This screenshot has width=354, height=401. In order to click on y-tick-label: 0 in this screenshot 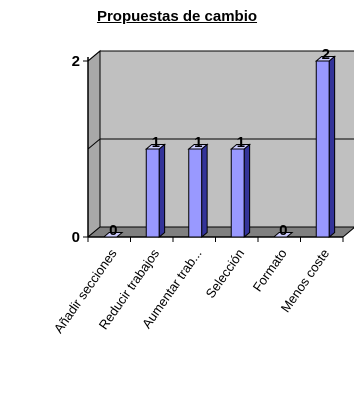, I will do `click(76, 237)`.